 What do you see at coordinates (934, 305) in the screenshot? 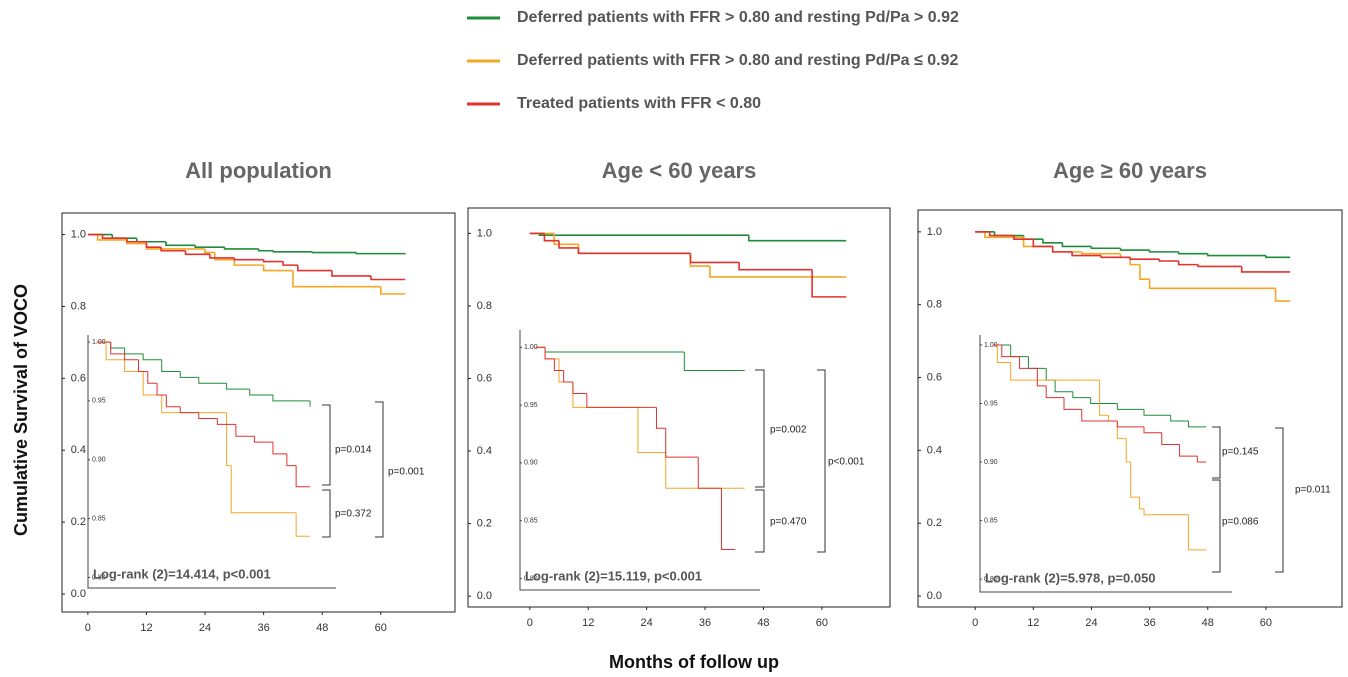
I see `y-tick-label: 0.8` at bounding box center [934, 305].